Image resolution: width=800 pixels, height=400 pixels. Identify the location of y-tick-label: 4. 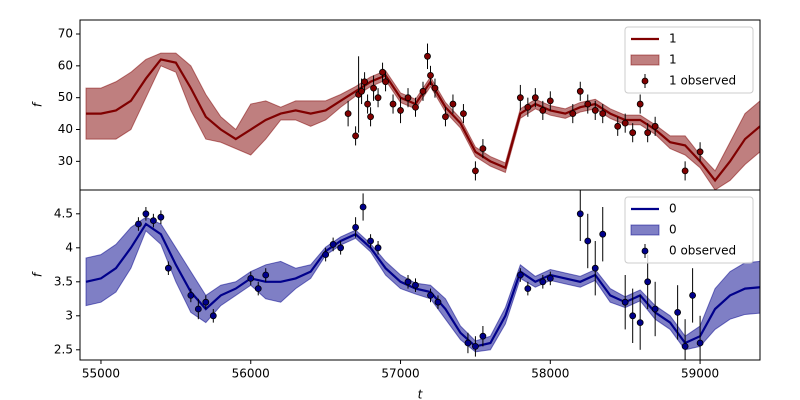
(69, 247).